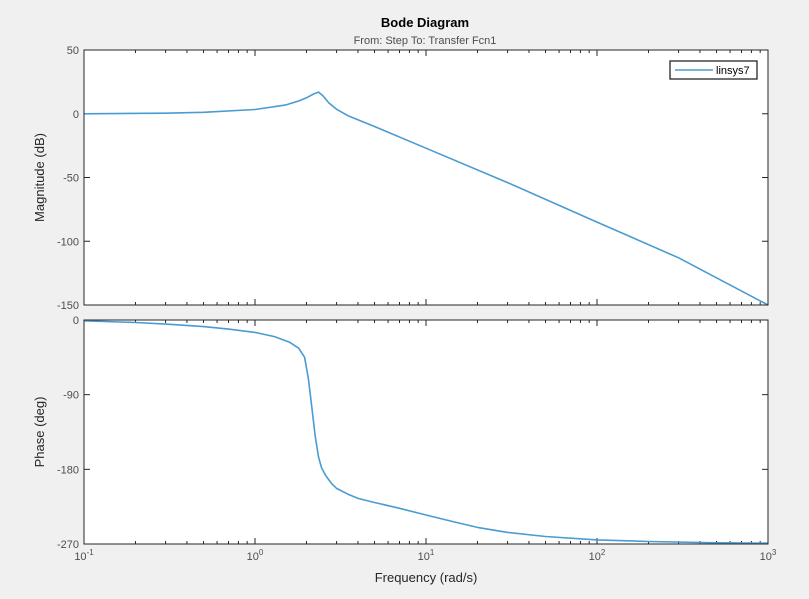 This screenshot has width=809, height=599. I want to click on x-tick-label: 10², so click(597, 555).